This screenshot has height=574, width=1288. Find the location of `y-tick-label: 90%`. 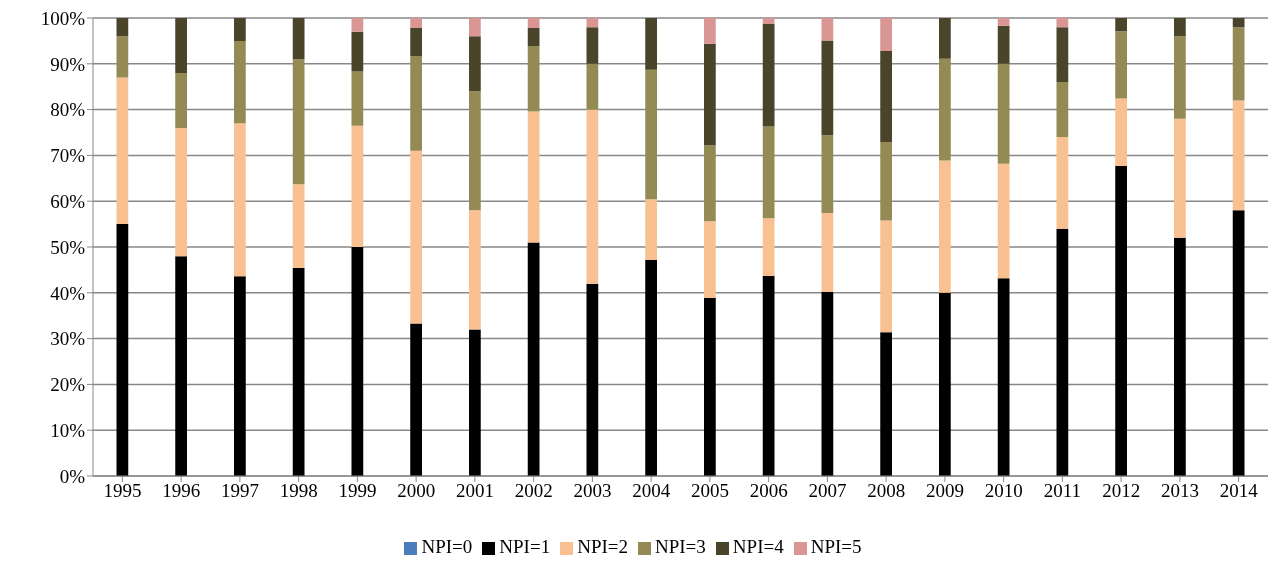

y-tick-label: 90% is located at coordinates (68, 64).